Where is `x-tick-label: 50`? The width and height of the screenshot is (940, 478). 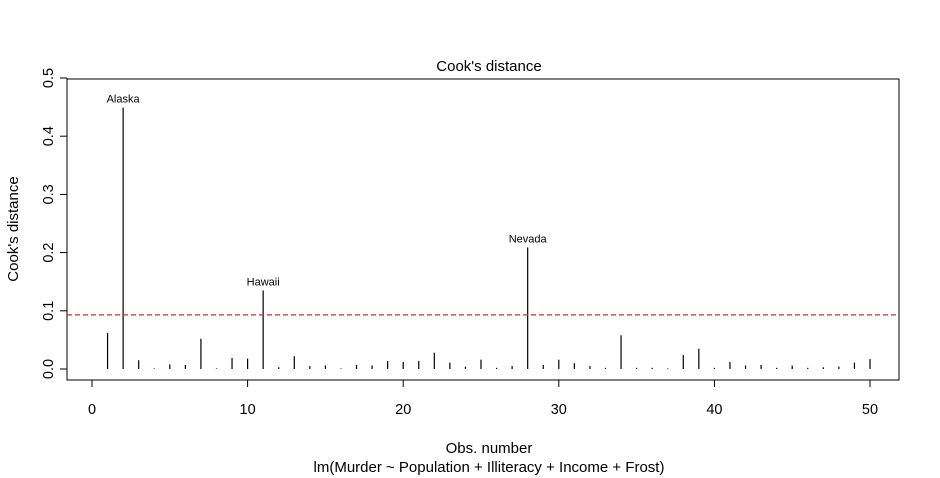 x-tick-label: 50 is located at coordinates (870, 410).